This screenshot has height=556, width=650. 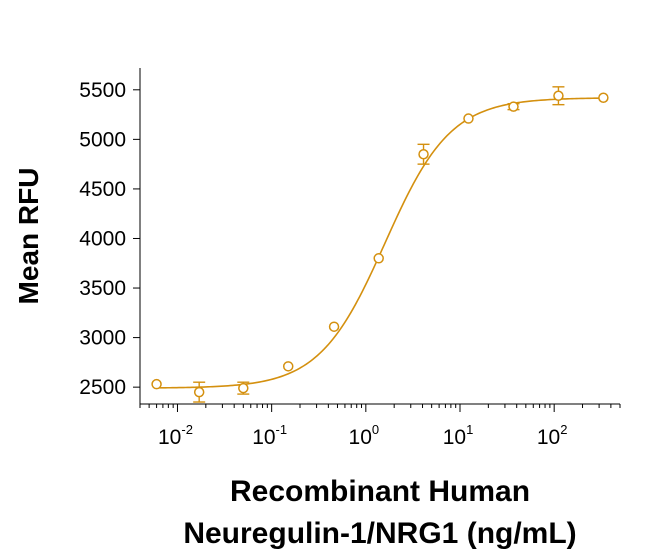 What do you see at coordinates (102, 338) in the screenshot?
I see `y-tick-label: 3000` at bounding box center [102, 338].